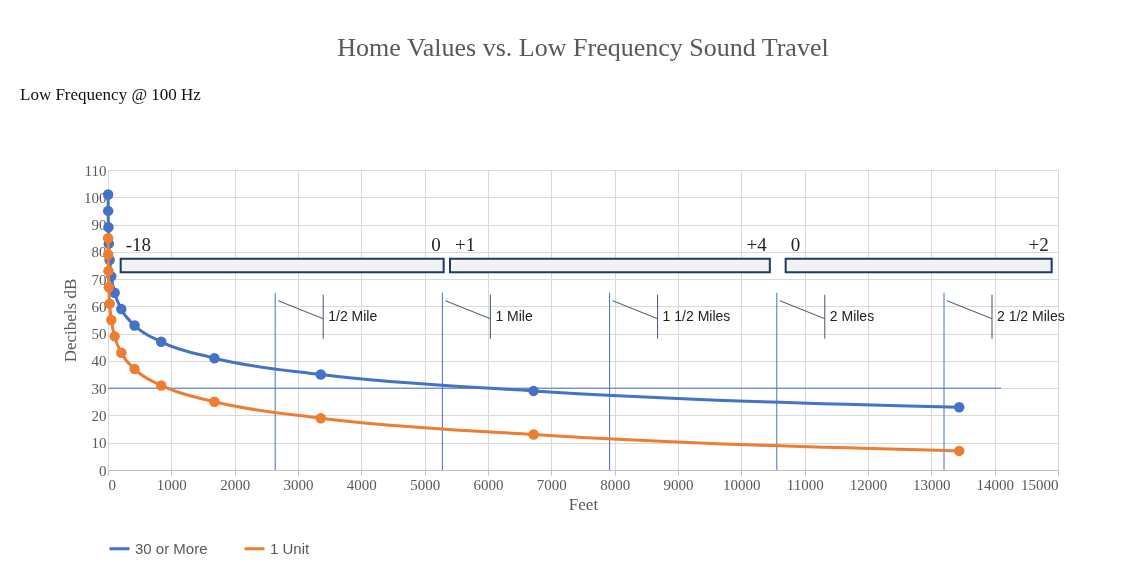 This screenshot has height=564, width=1130. Describe the element at coordinates (103, 470) in the screenshot. I see `y-tick-label: 0` at that location.